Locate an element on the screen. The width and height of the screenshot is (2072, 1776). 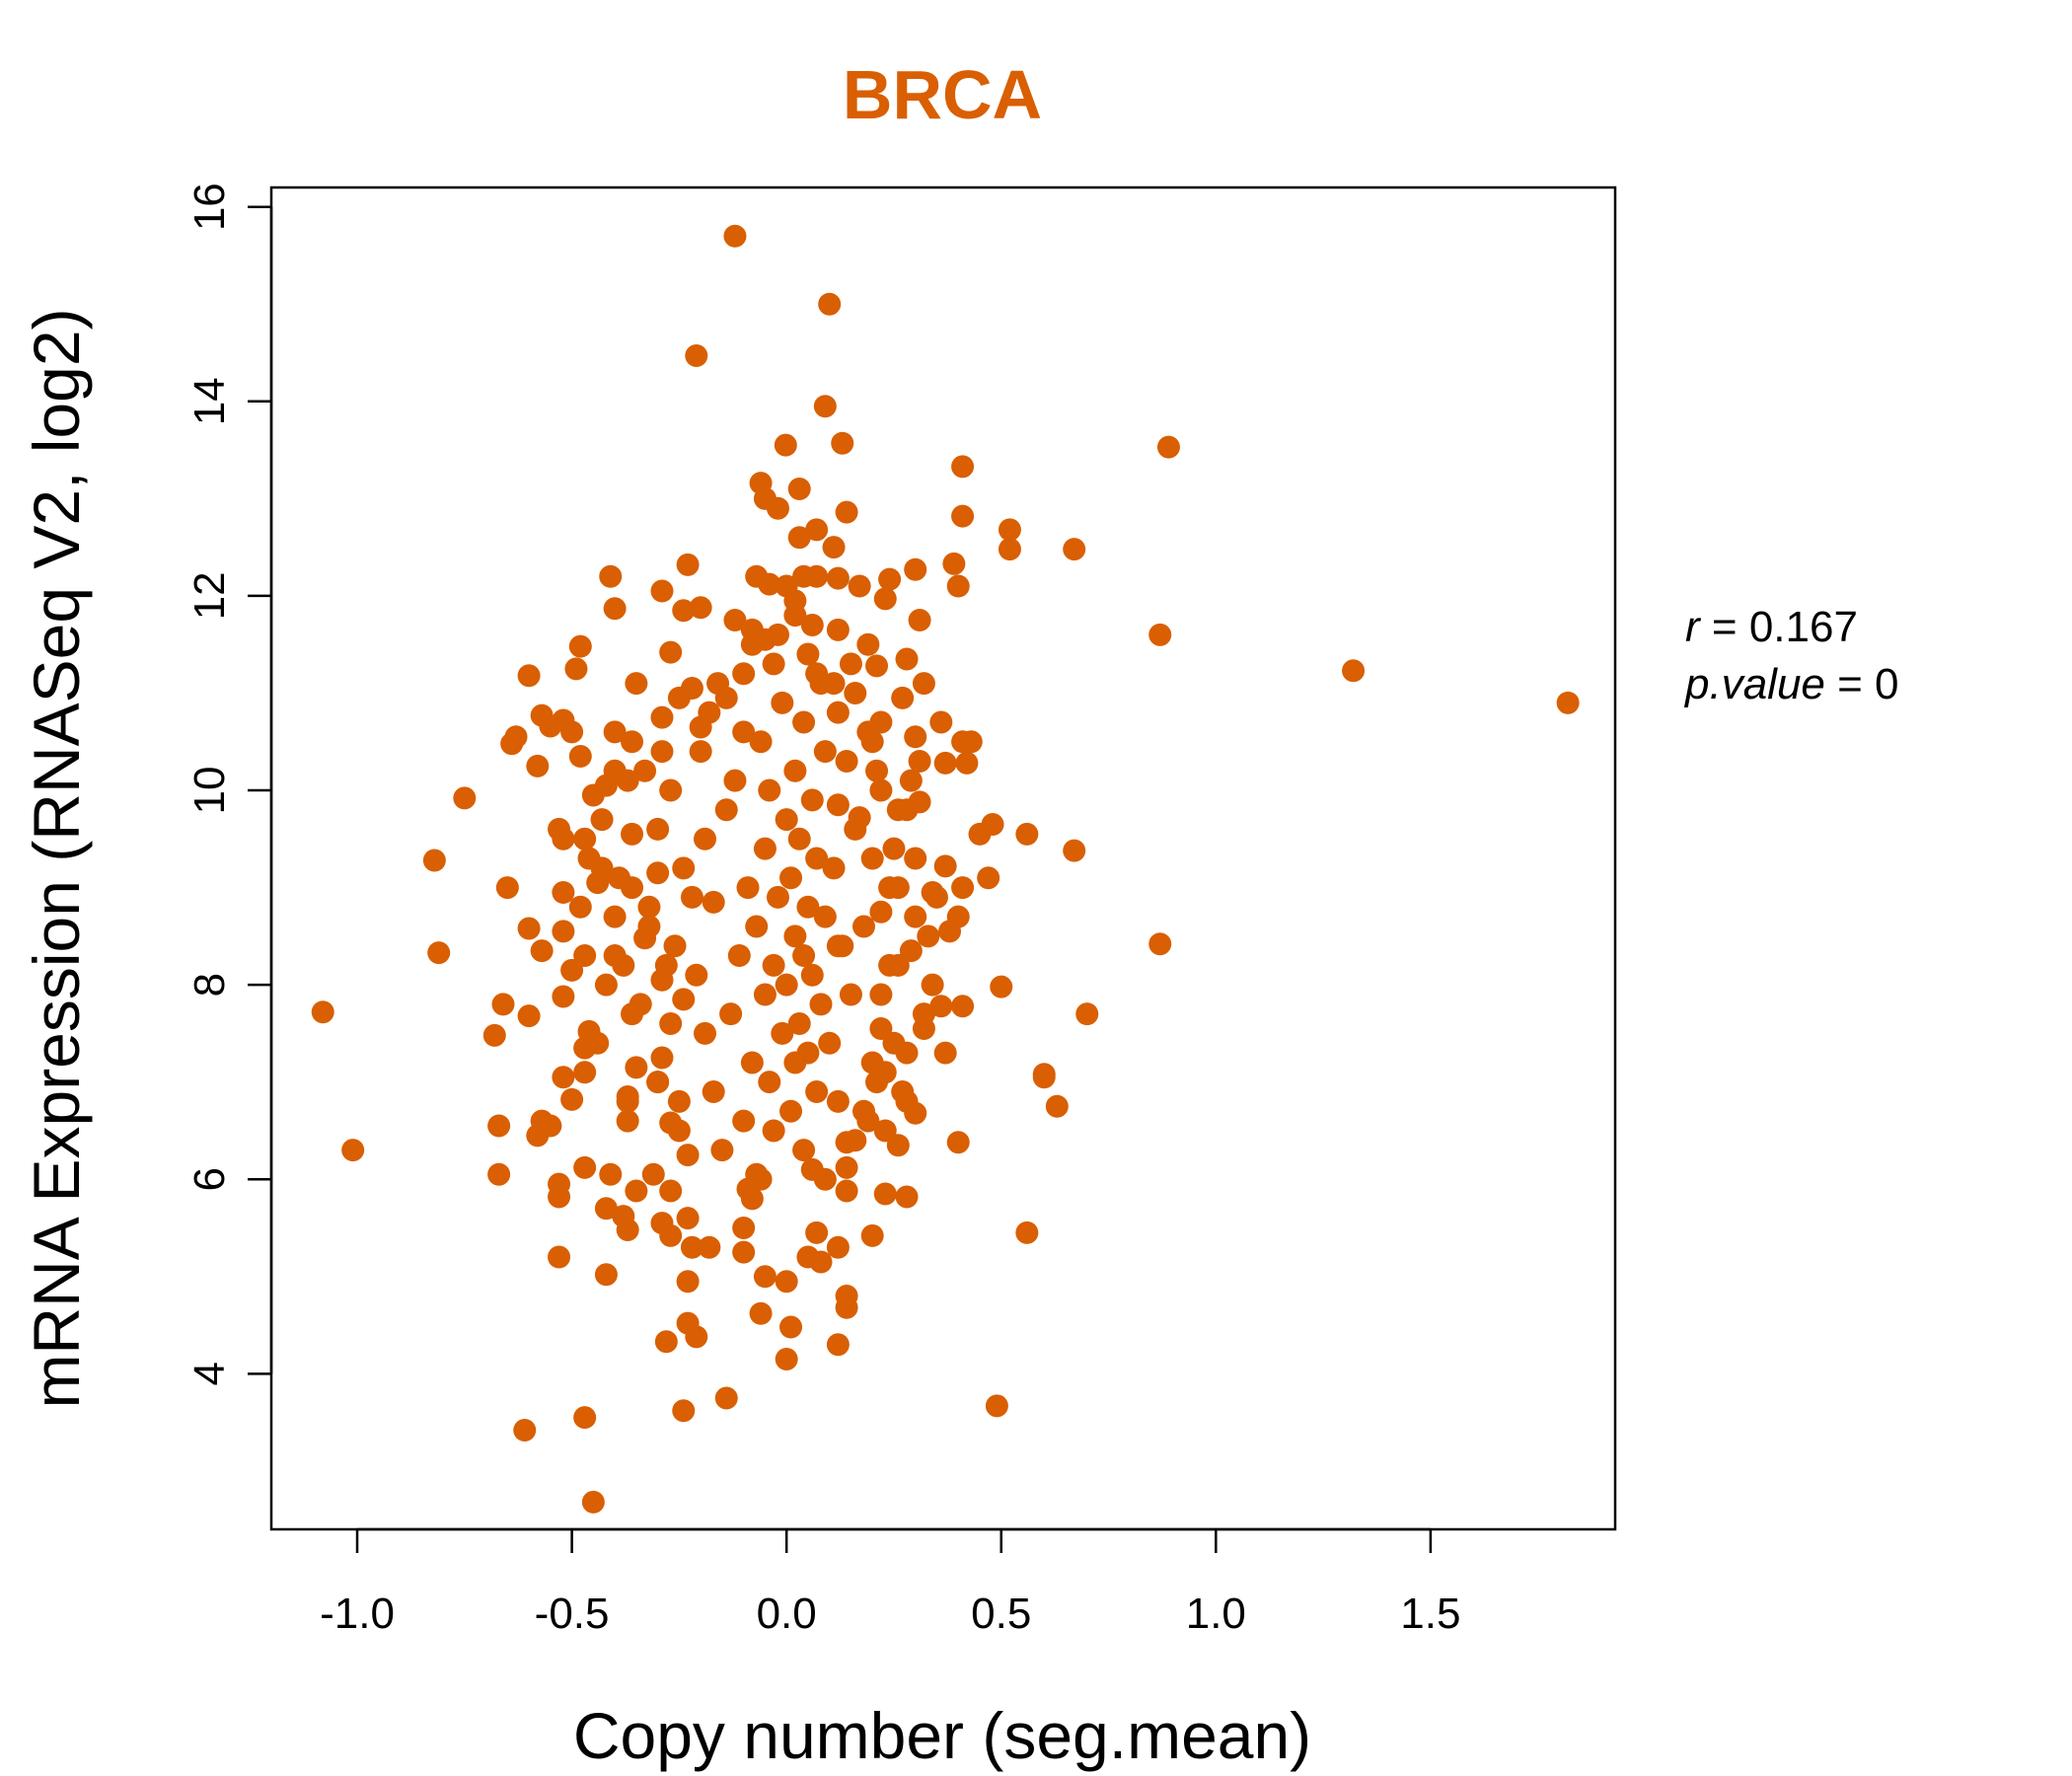
x-tick-label: 0.0 is located at coordinates (787, 1614).